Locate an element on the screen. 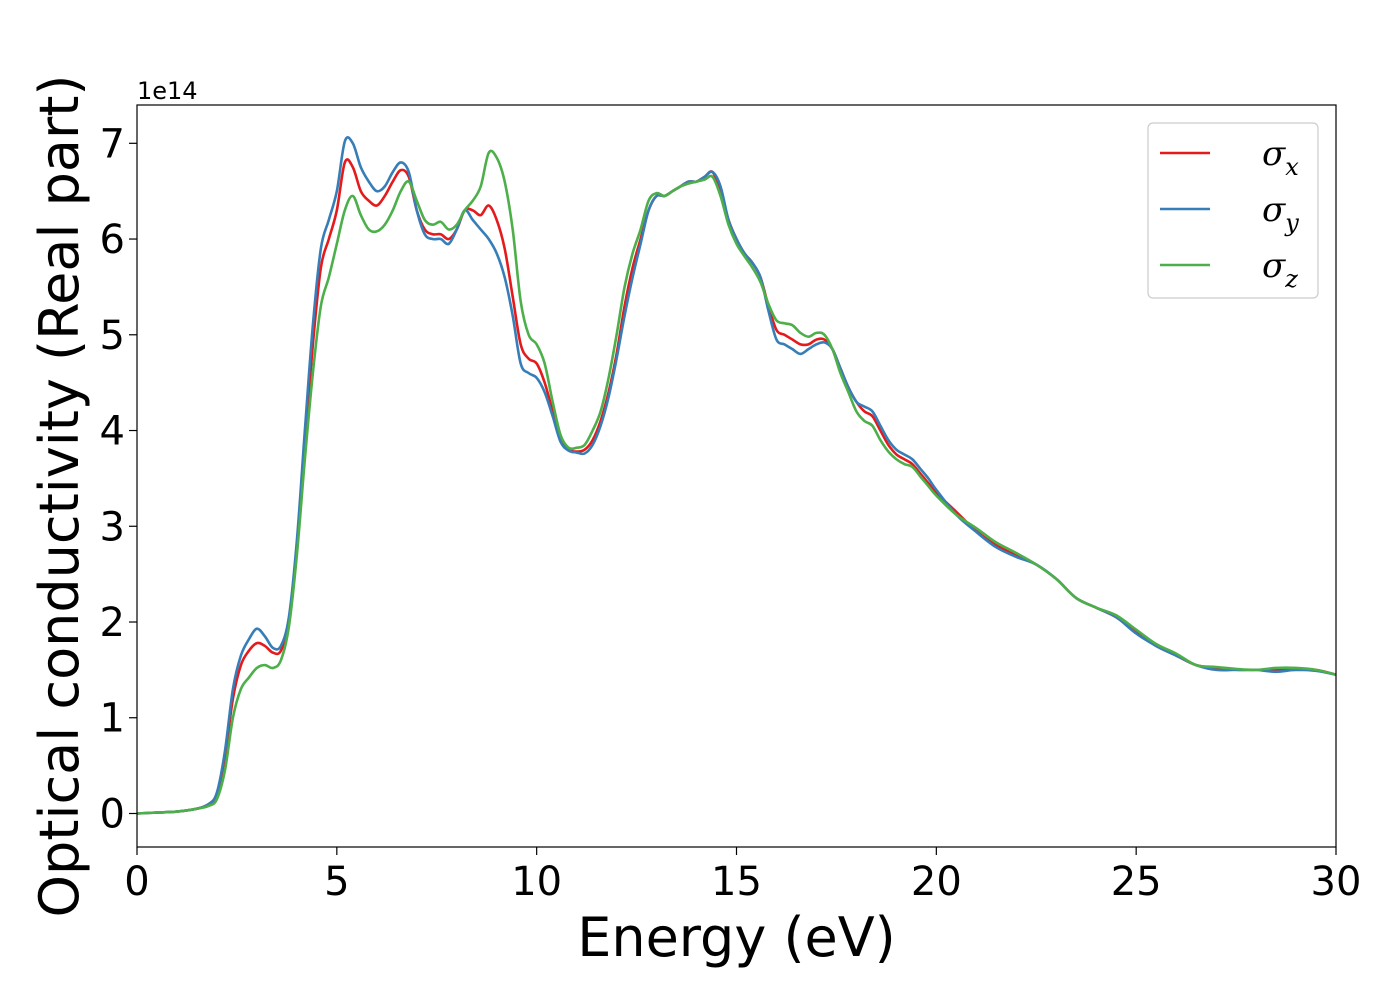 This screenshot has width=1400, height=1000. y-tick-label: 1 is located at coordinates (112, 719).